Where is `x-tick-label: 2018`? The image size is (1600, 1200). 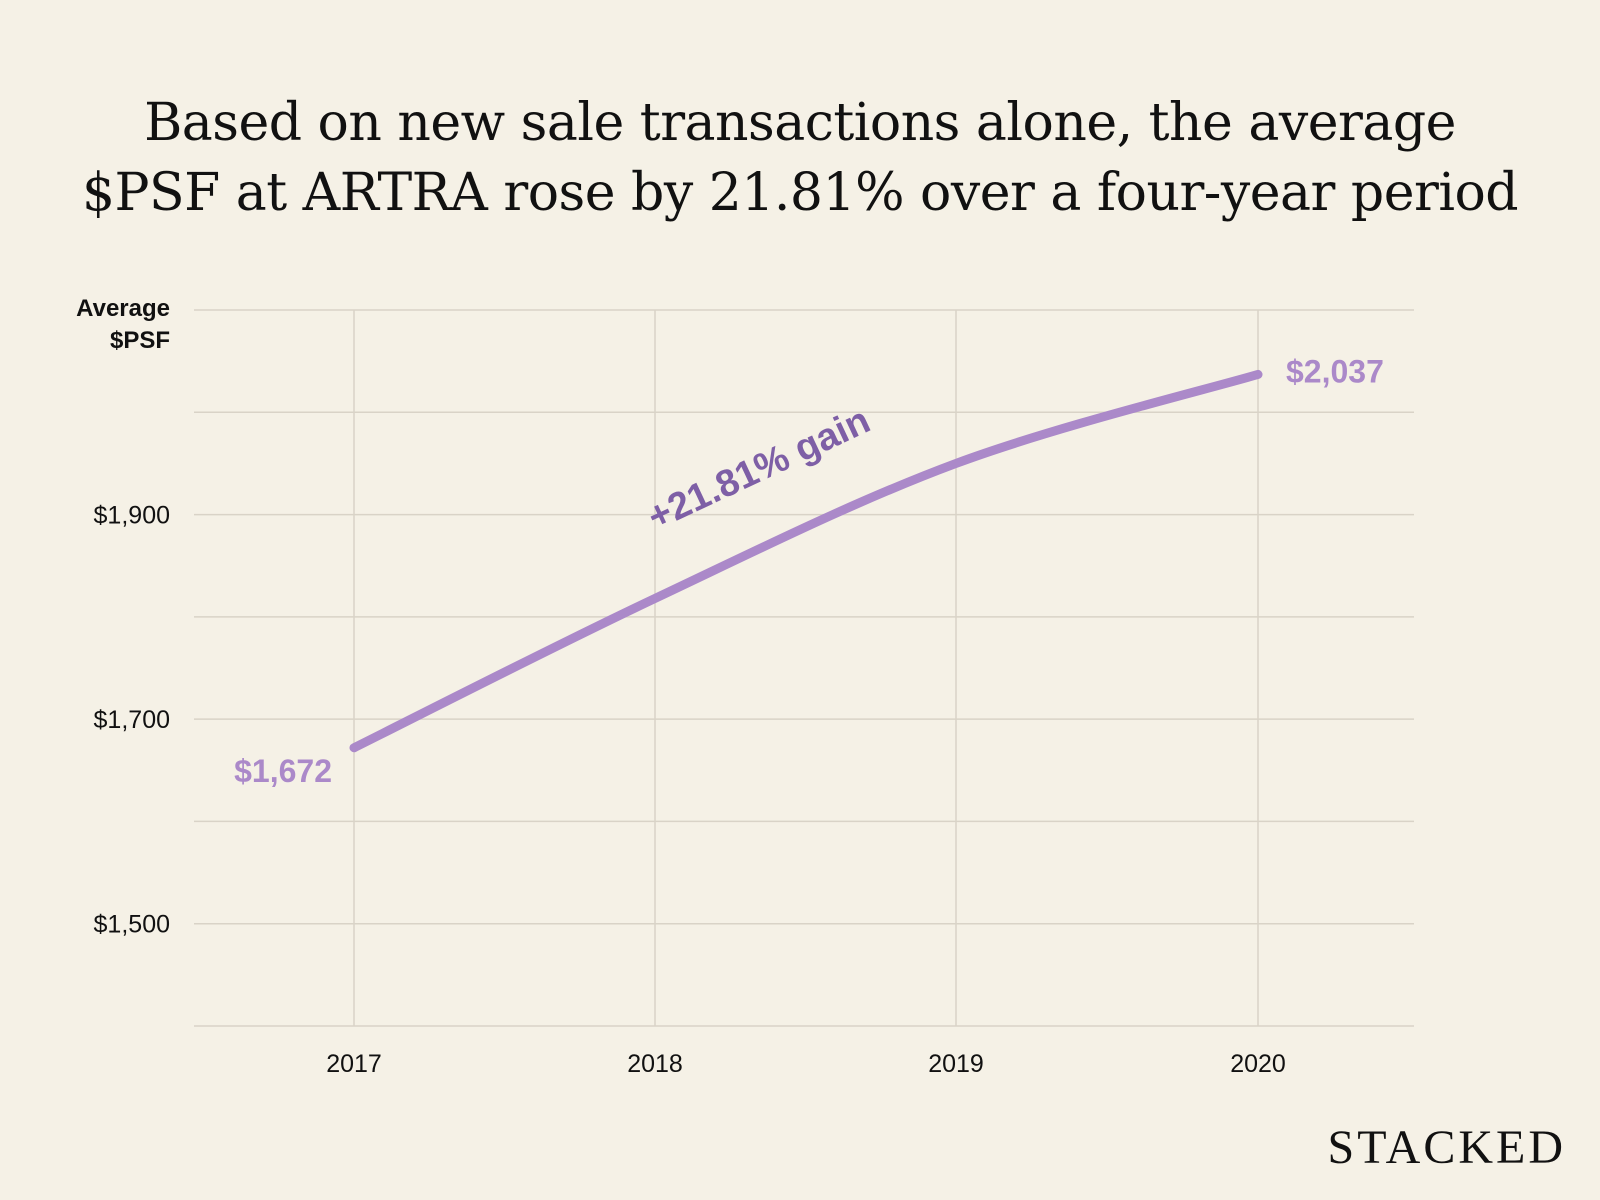 x-tick-label: 2018 is located at coordinates (655, 1064).